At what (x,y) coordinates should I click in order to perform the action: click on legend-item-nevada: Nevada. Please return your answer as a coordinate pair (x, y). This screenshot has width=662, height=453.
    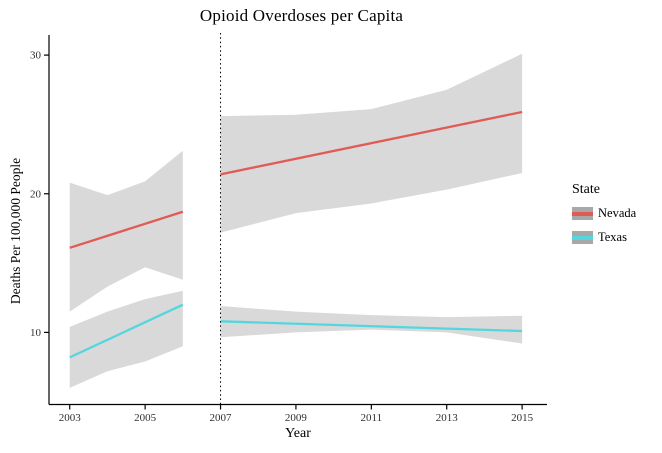
    Looking at the image, I should click on (604, 213).